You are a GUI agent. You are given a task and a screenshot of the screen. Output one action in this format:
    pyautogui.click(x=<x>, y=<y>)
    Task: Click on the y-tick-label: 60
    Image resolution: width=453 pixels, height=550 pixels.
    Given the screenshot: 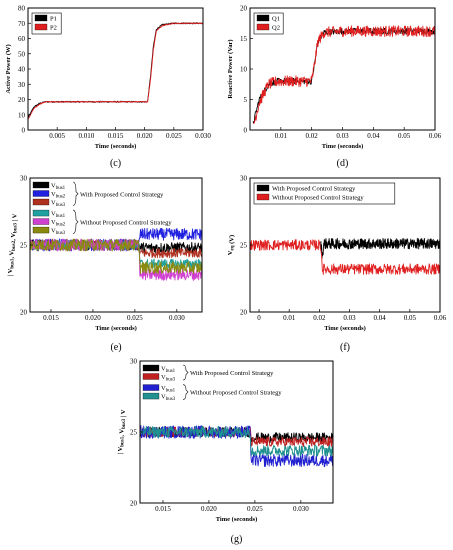 What is the action you would take?
    pyautogui.click(x=22, y=39)
    